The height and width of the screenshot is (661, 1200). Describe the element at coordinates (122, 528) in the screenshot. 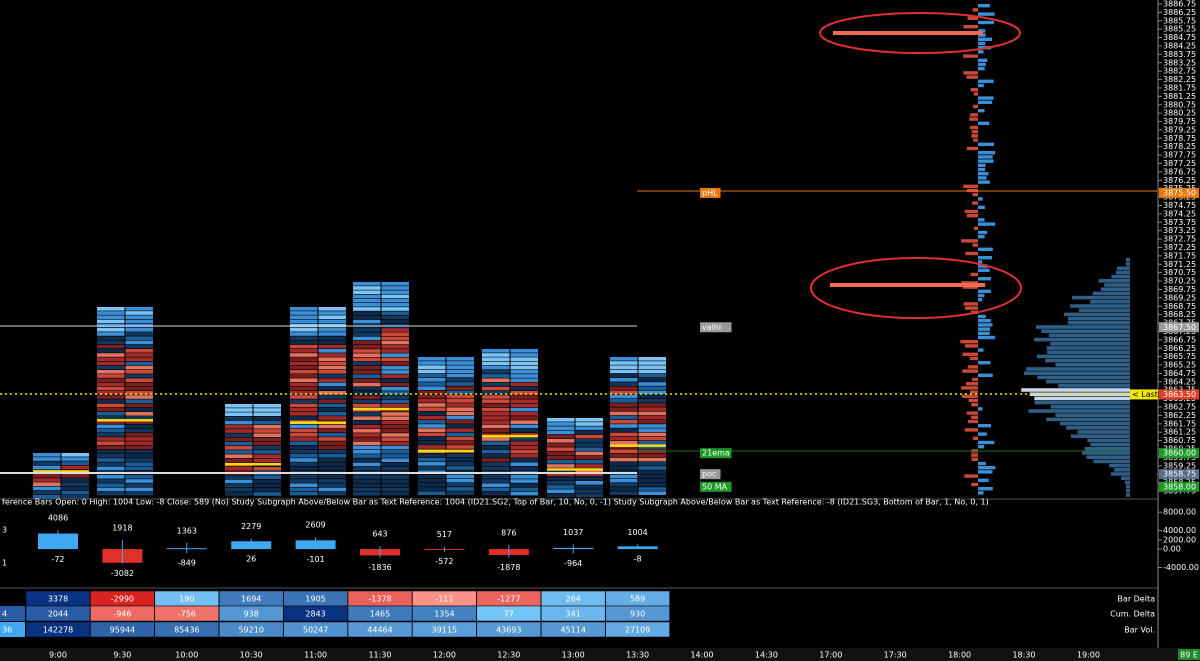

I see `delta-high-label: 1918` at that location.